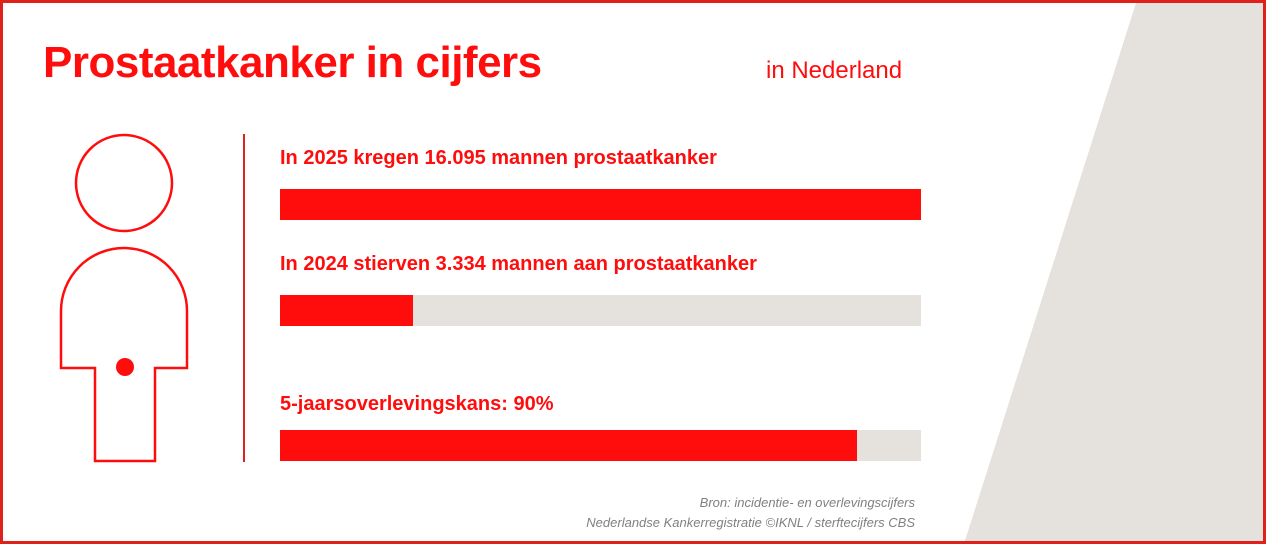 The width and height of the screenshot is (1266, 544). What do you see at coordinates (417, 404) in the screenshot?
I see `stat-label-survival: 5-jaarsoverlevingskans: 90%` at bounding box center [417, 404].